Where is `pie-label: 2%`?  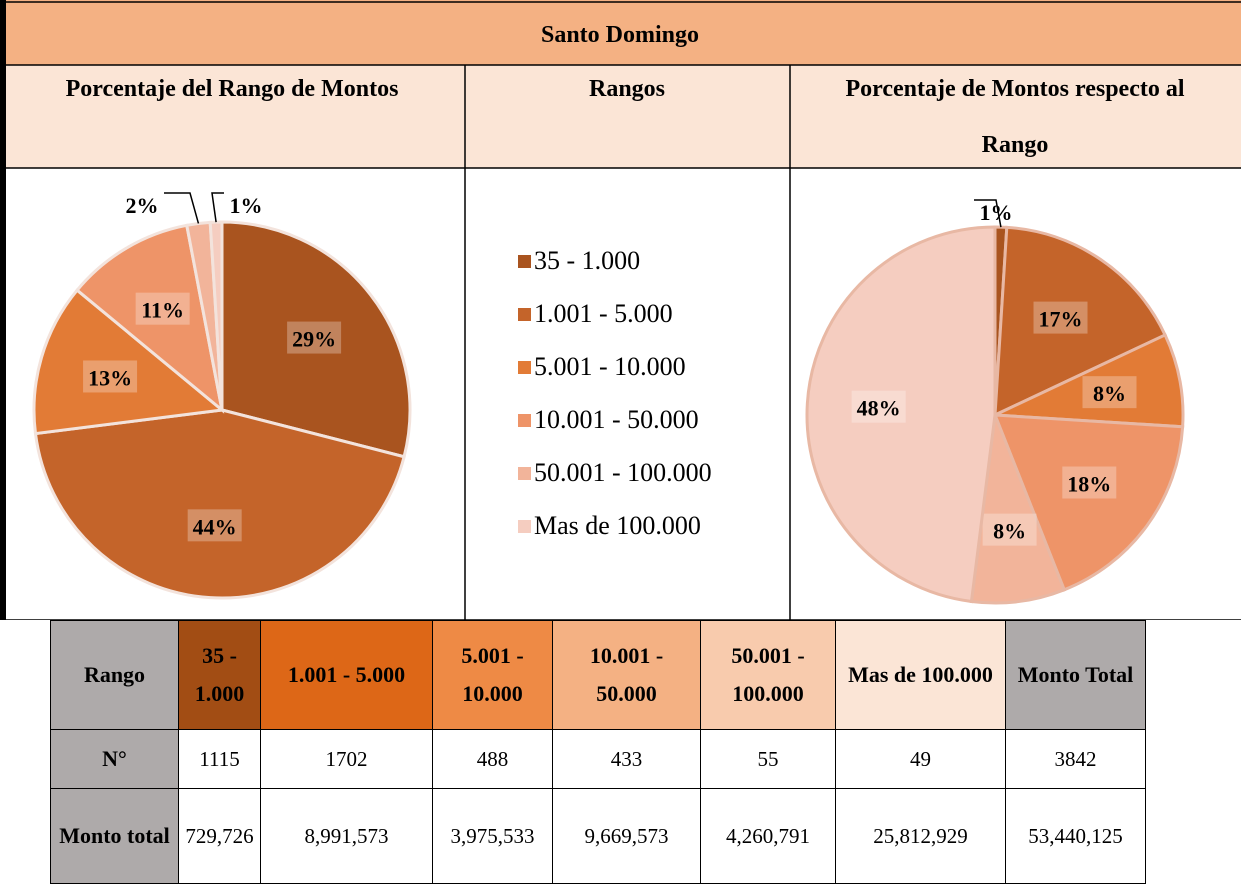 pie-label: 2% is located at coordinates (142, 205).